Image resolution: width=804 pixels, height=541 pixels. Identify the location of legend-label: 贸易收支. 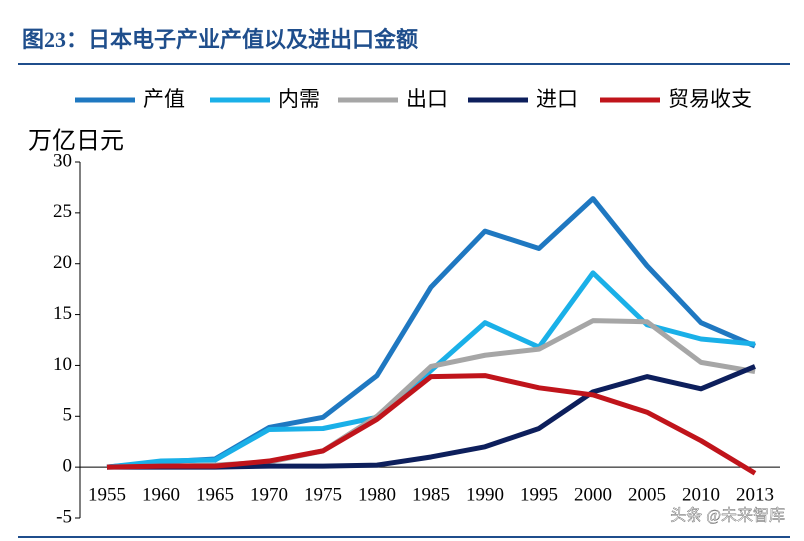
(710, 99).